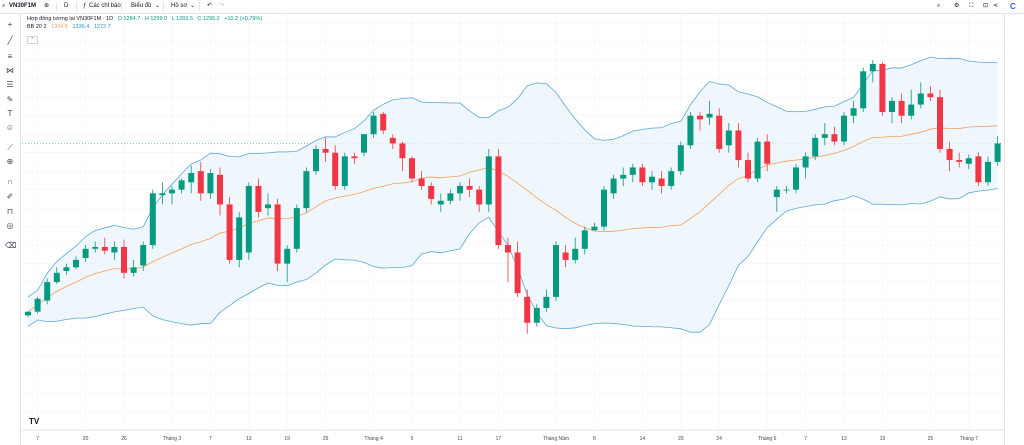 Image resolution: width=1024 pixels, height=445 pixels. Describe the element at coordinates (594, 439) in the screenshot. I see `x-tick-label: 8` at that location.